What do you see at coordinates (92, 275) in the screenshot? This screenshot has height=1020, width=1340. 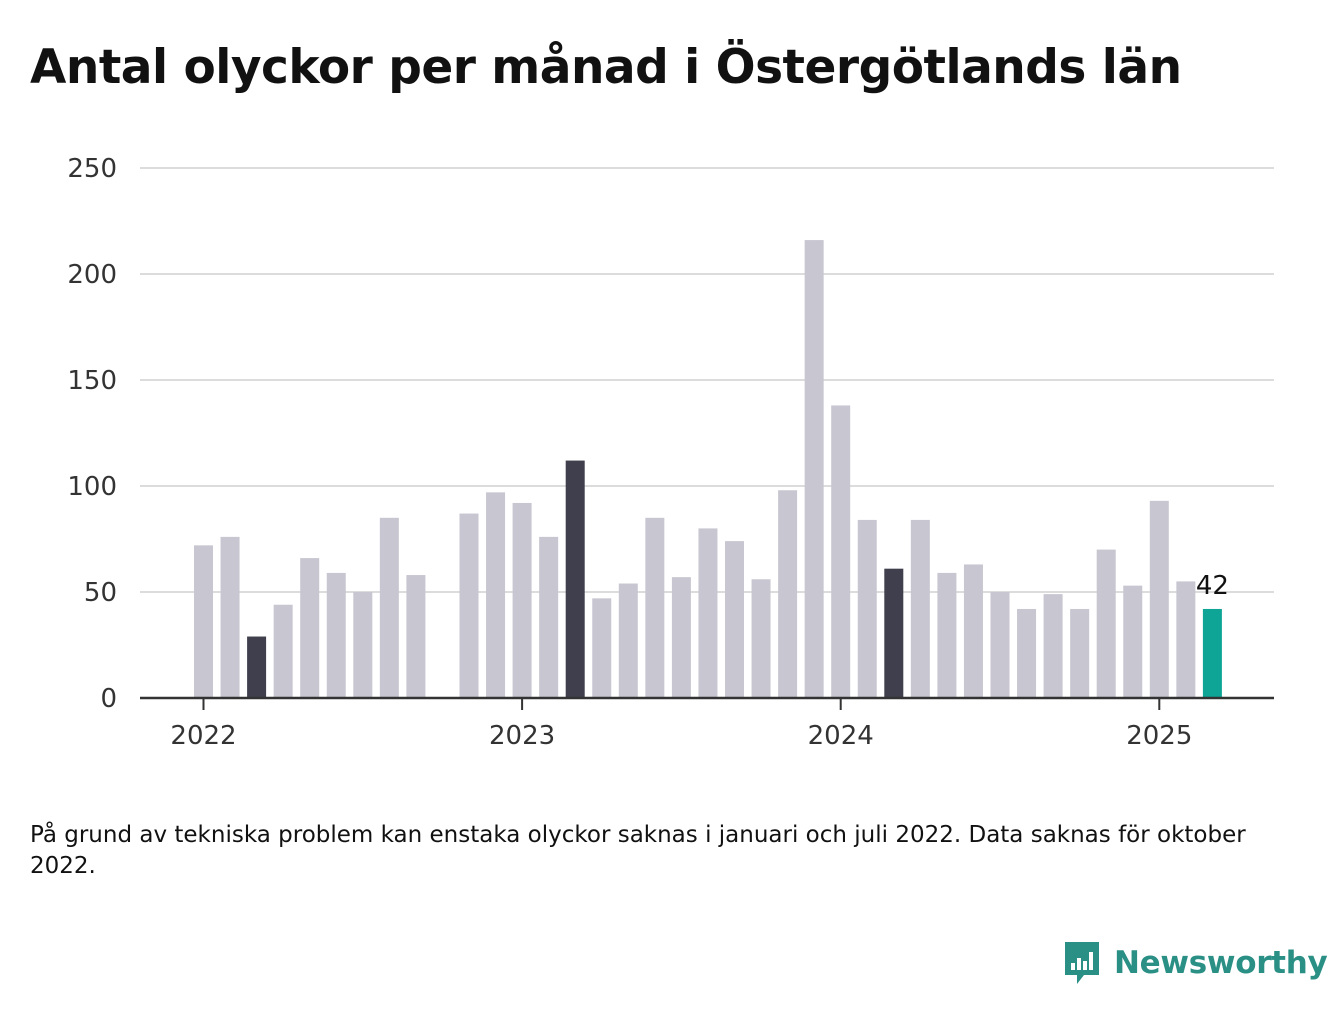 I see `y-tick-label: 200` at bounding box center [92, 275].